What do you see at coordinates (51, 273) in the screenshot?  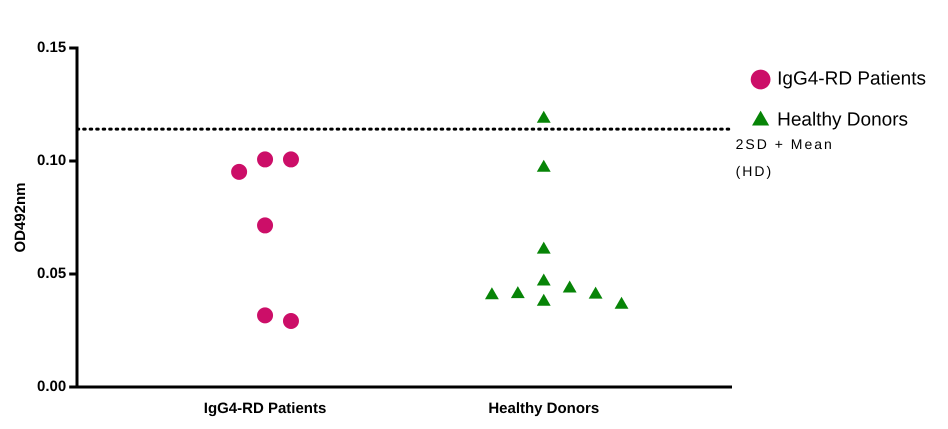 I see `y-tick-label: 0.05` at bounding box center [51, 273].